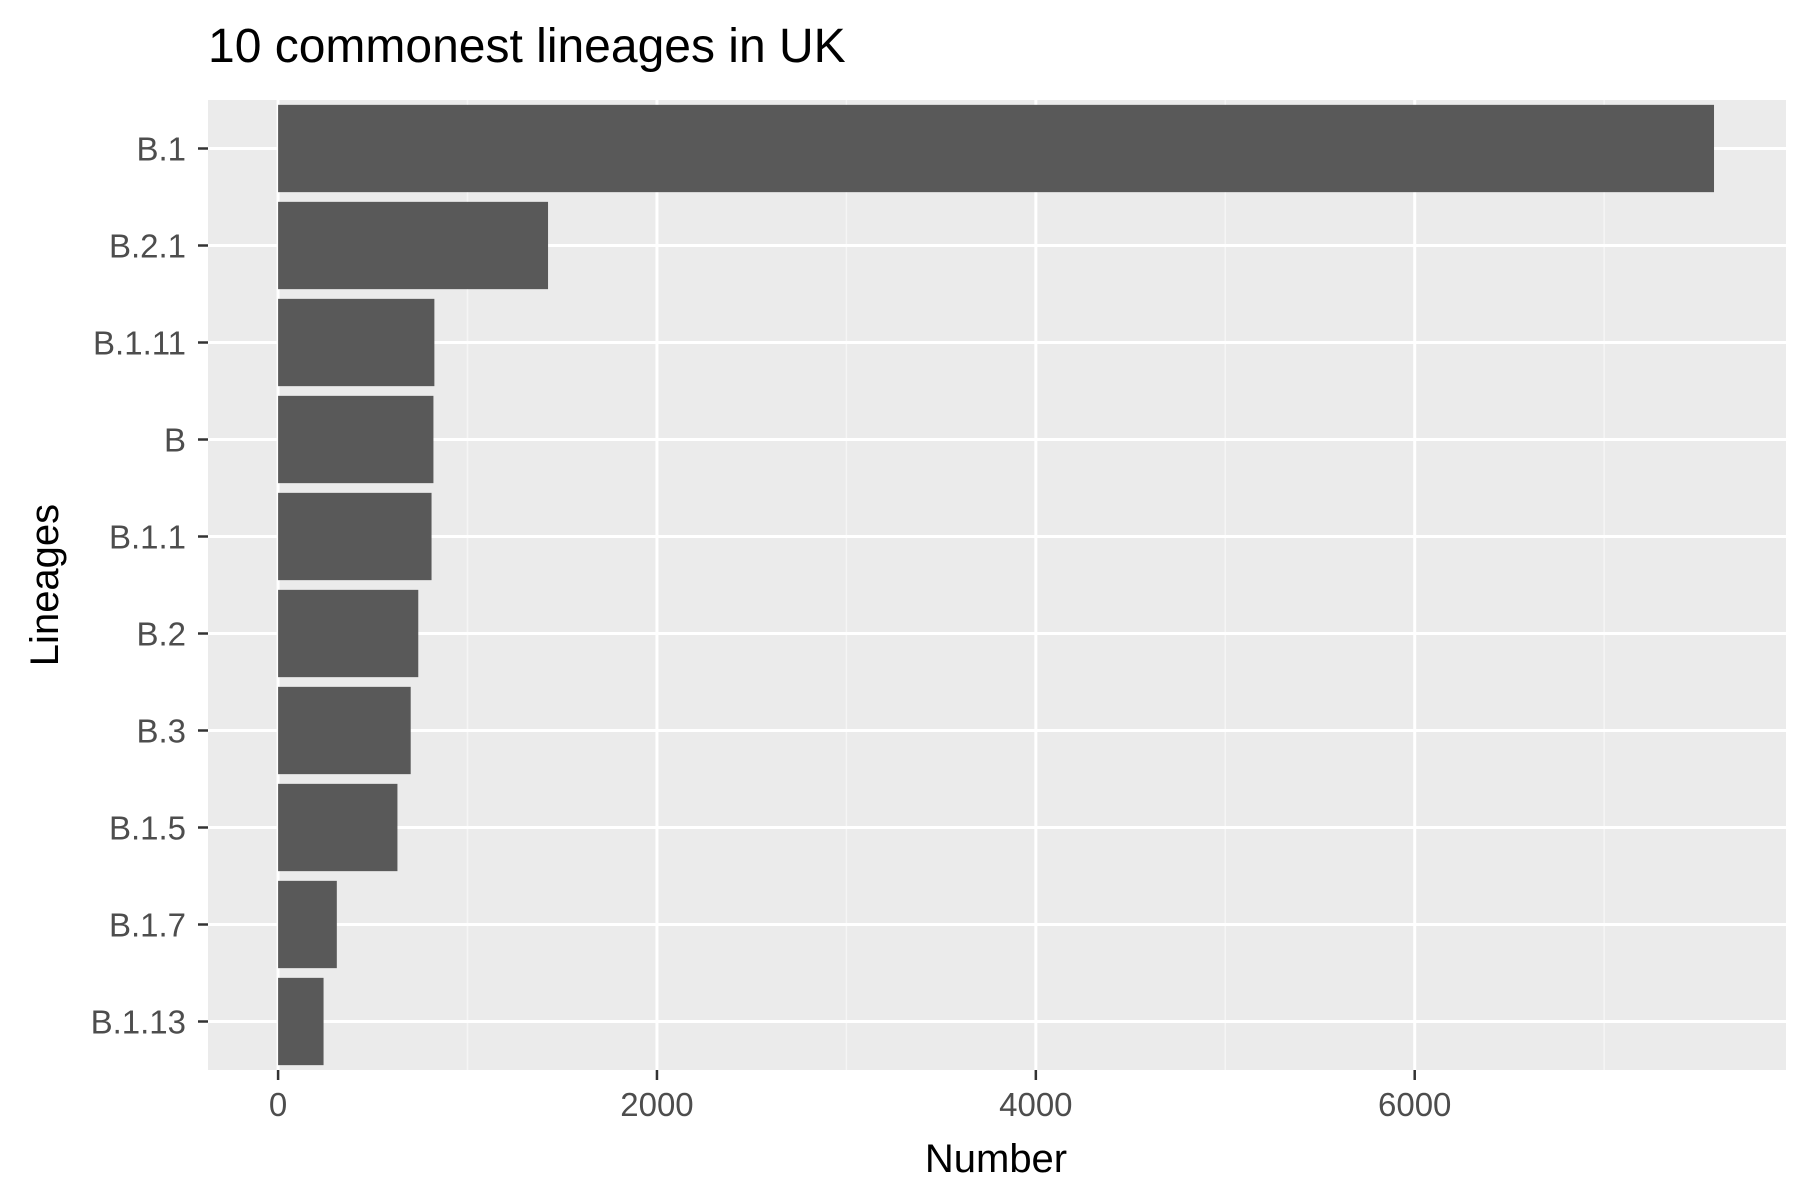 The image size is (1800, 1200). I want to click on y-tick-label: B.1.5, so click(147, 828).